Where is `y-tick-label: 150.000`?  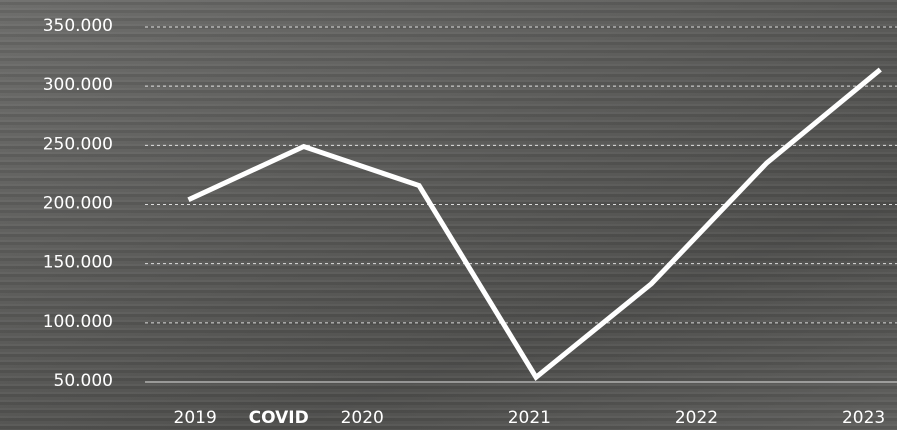 y-tick-label: 150.000 is located at coordinates (78, 263).